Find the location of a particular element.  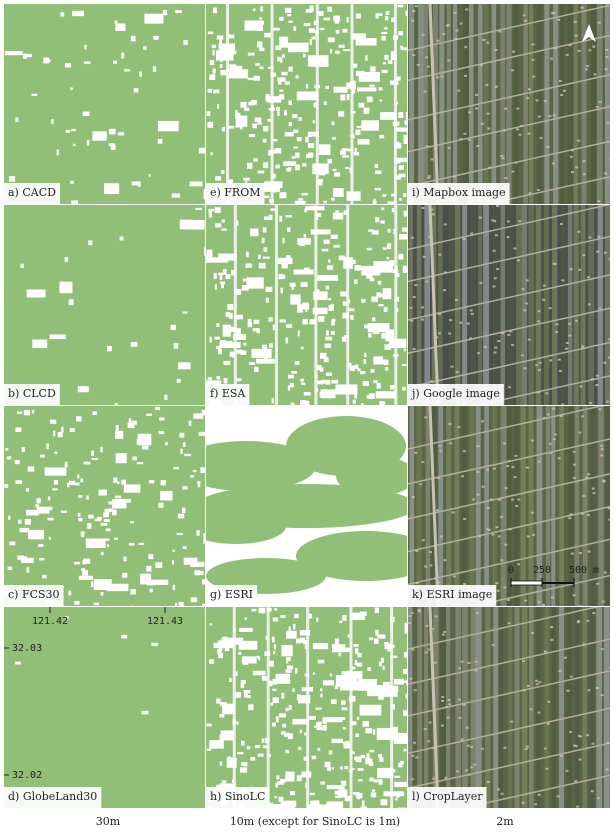

panel-label-text: b) CLCD is located at coordinates (32, 393).